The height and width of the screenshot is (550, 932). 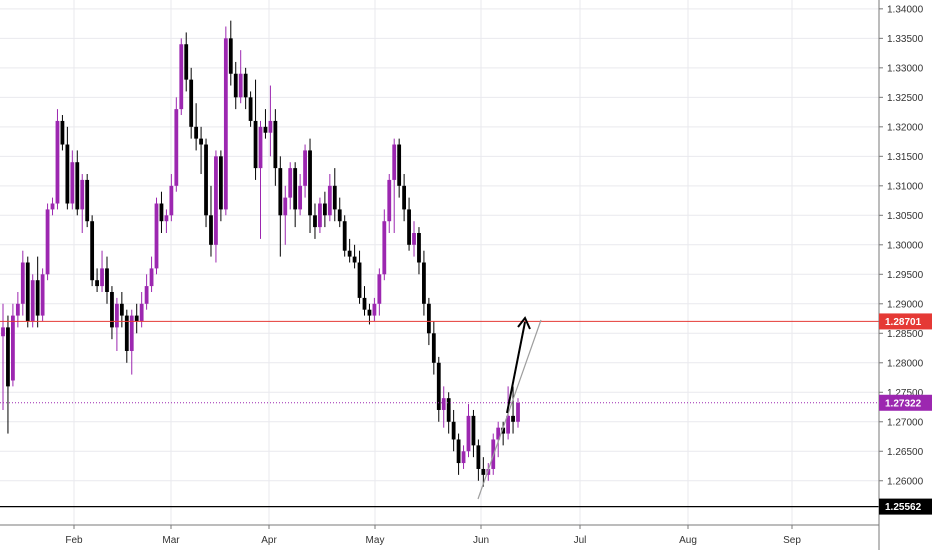 What do you see at coordinates (433, 535) in the screenshot?
I see `time-axis-ticks: Feb Mar Apr May Jun Jul Aug Sep` at bounding box center [433, 535].